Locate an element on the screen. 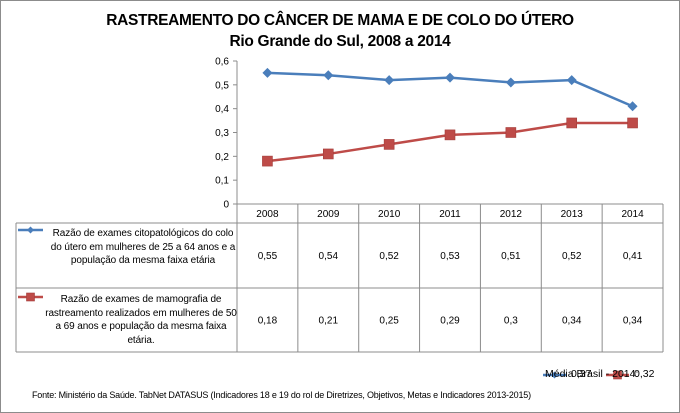 Image resolution: width=680 pixels, height=413 pixels. data-label: 0,18 is located at coordinates (268, 321).